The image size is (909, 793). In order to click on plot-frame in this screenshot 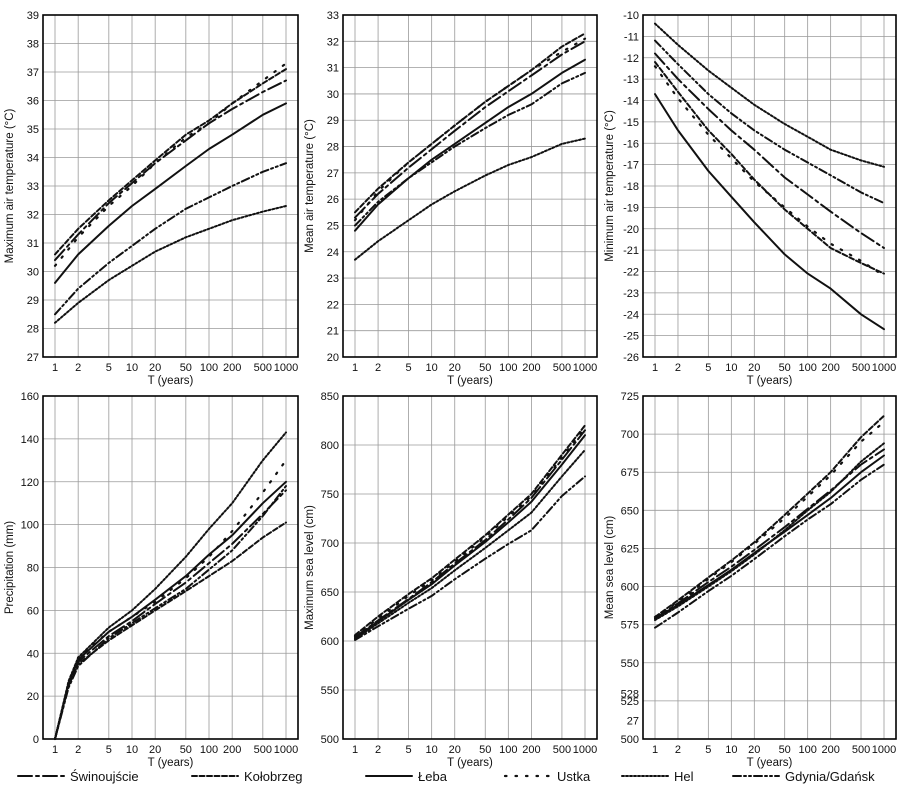, I will do `click(170, 567)`.